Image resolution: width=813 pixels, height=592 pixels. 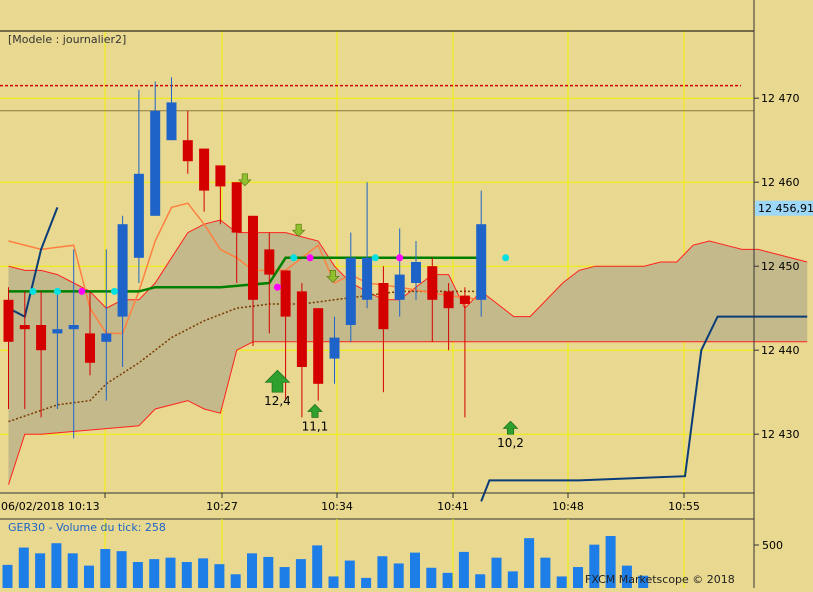 I want to click on markers, so click(x=269, y=274).